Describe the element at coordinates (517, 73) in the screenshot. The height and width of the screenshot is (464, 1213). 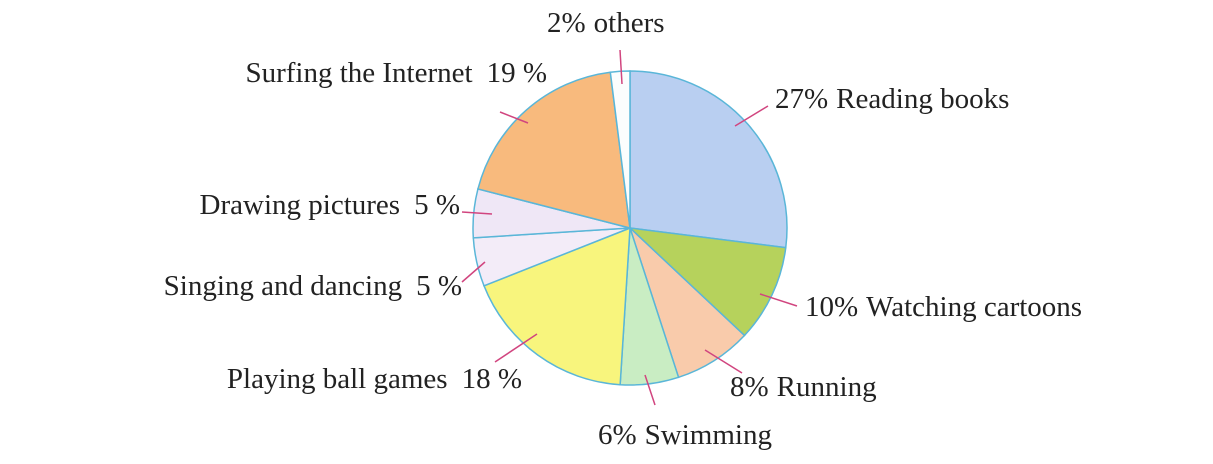
I see `value-label: 19 %` at that location.